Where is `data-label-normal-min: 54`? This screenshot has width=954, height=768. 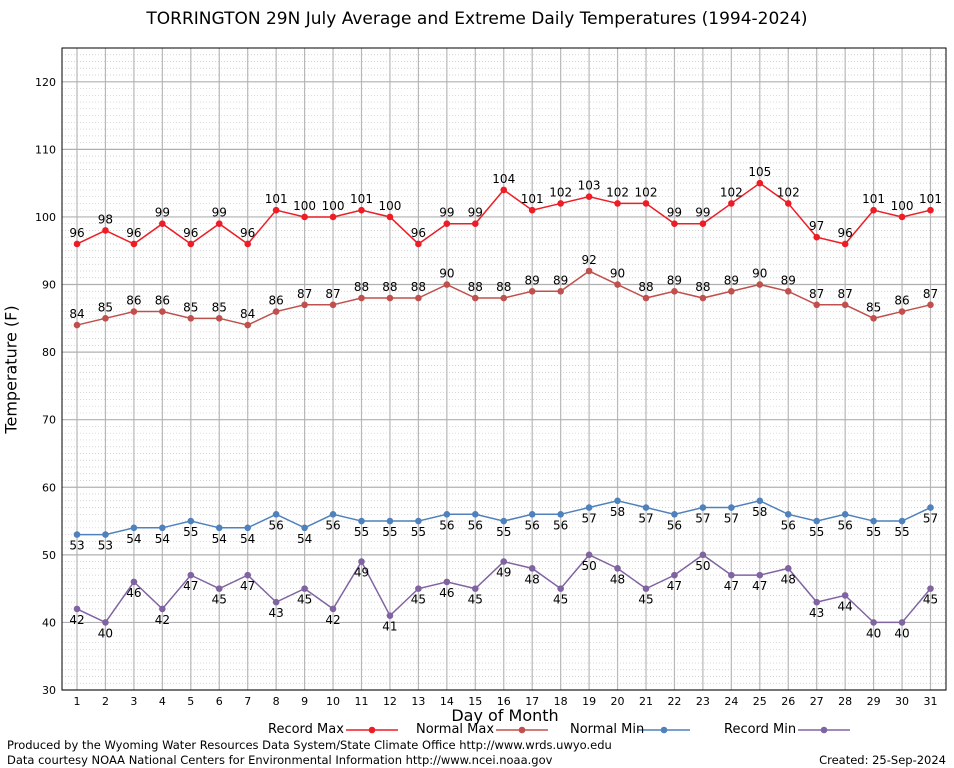 data-label-normal-min: 54 is located at coordinates (304, 539).